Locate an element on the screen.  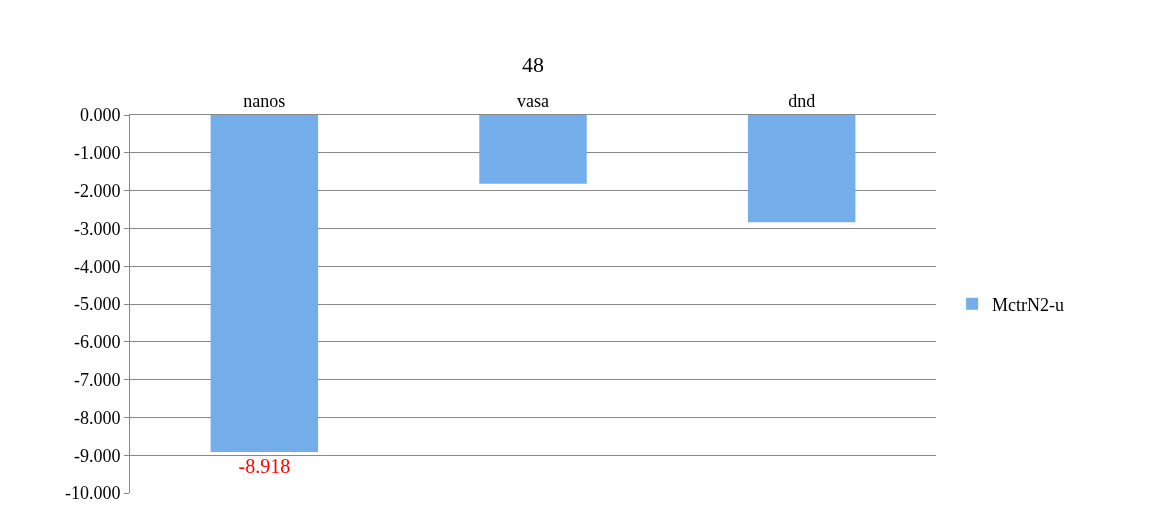
y-tick-label: -10.000 is located at coordinates (92, 493).